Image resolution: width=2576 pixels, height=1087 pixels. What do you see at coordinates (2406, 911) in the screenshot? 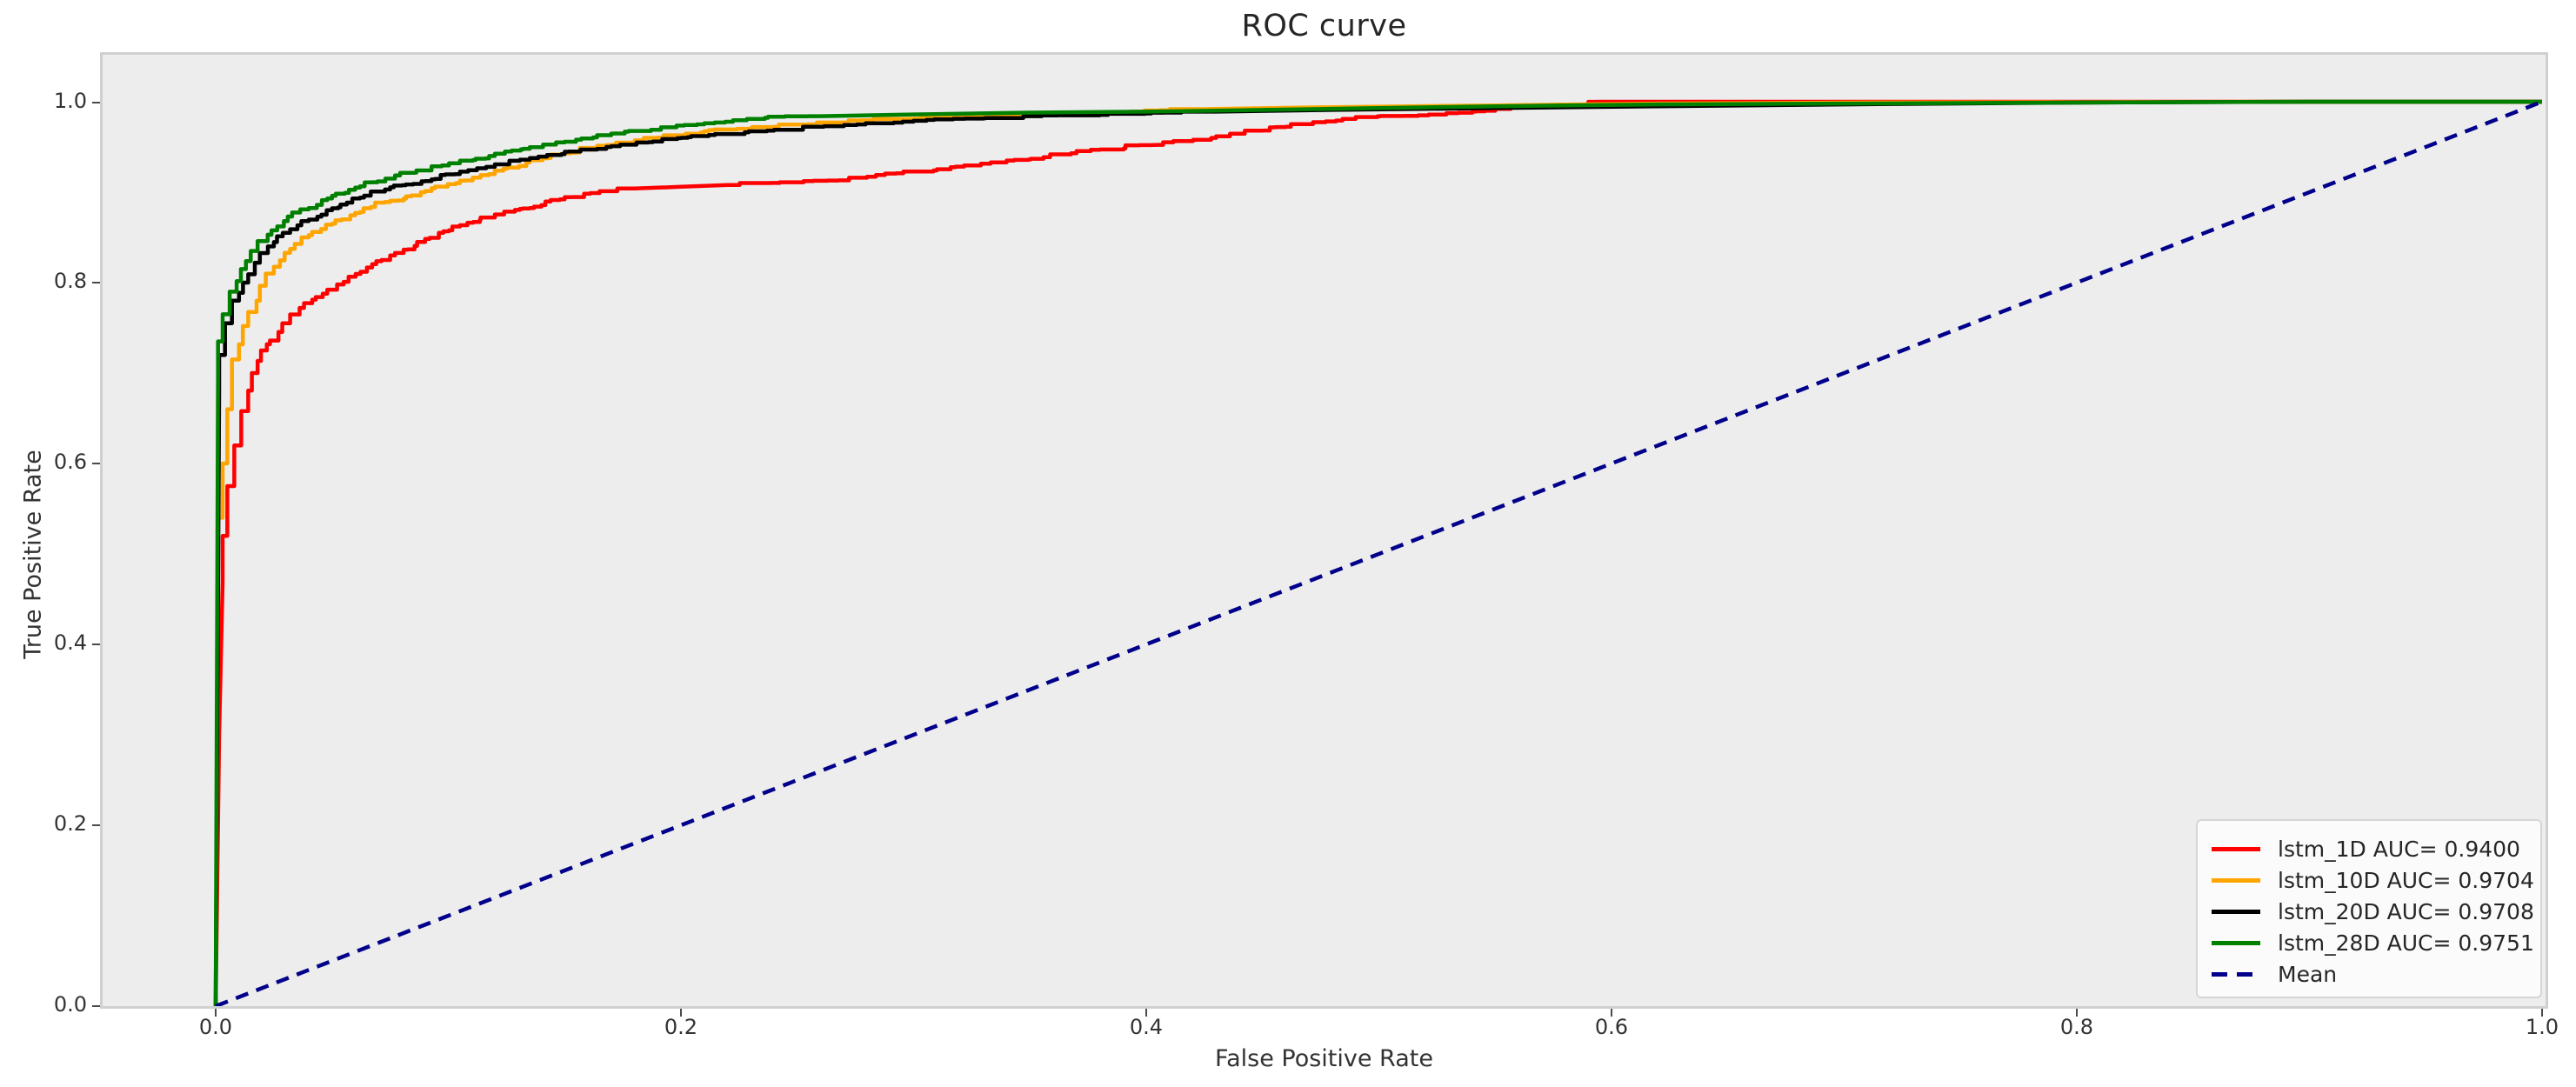
I see `legend-label: lstm_20D AUC= 0.9708` at bounding box center [2406, 911].